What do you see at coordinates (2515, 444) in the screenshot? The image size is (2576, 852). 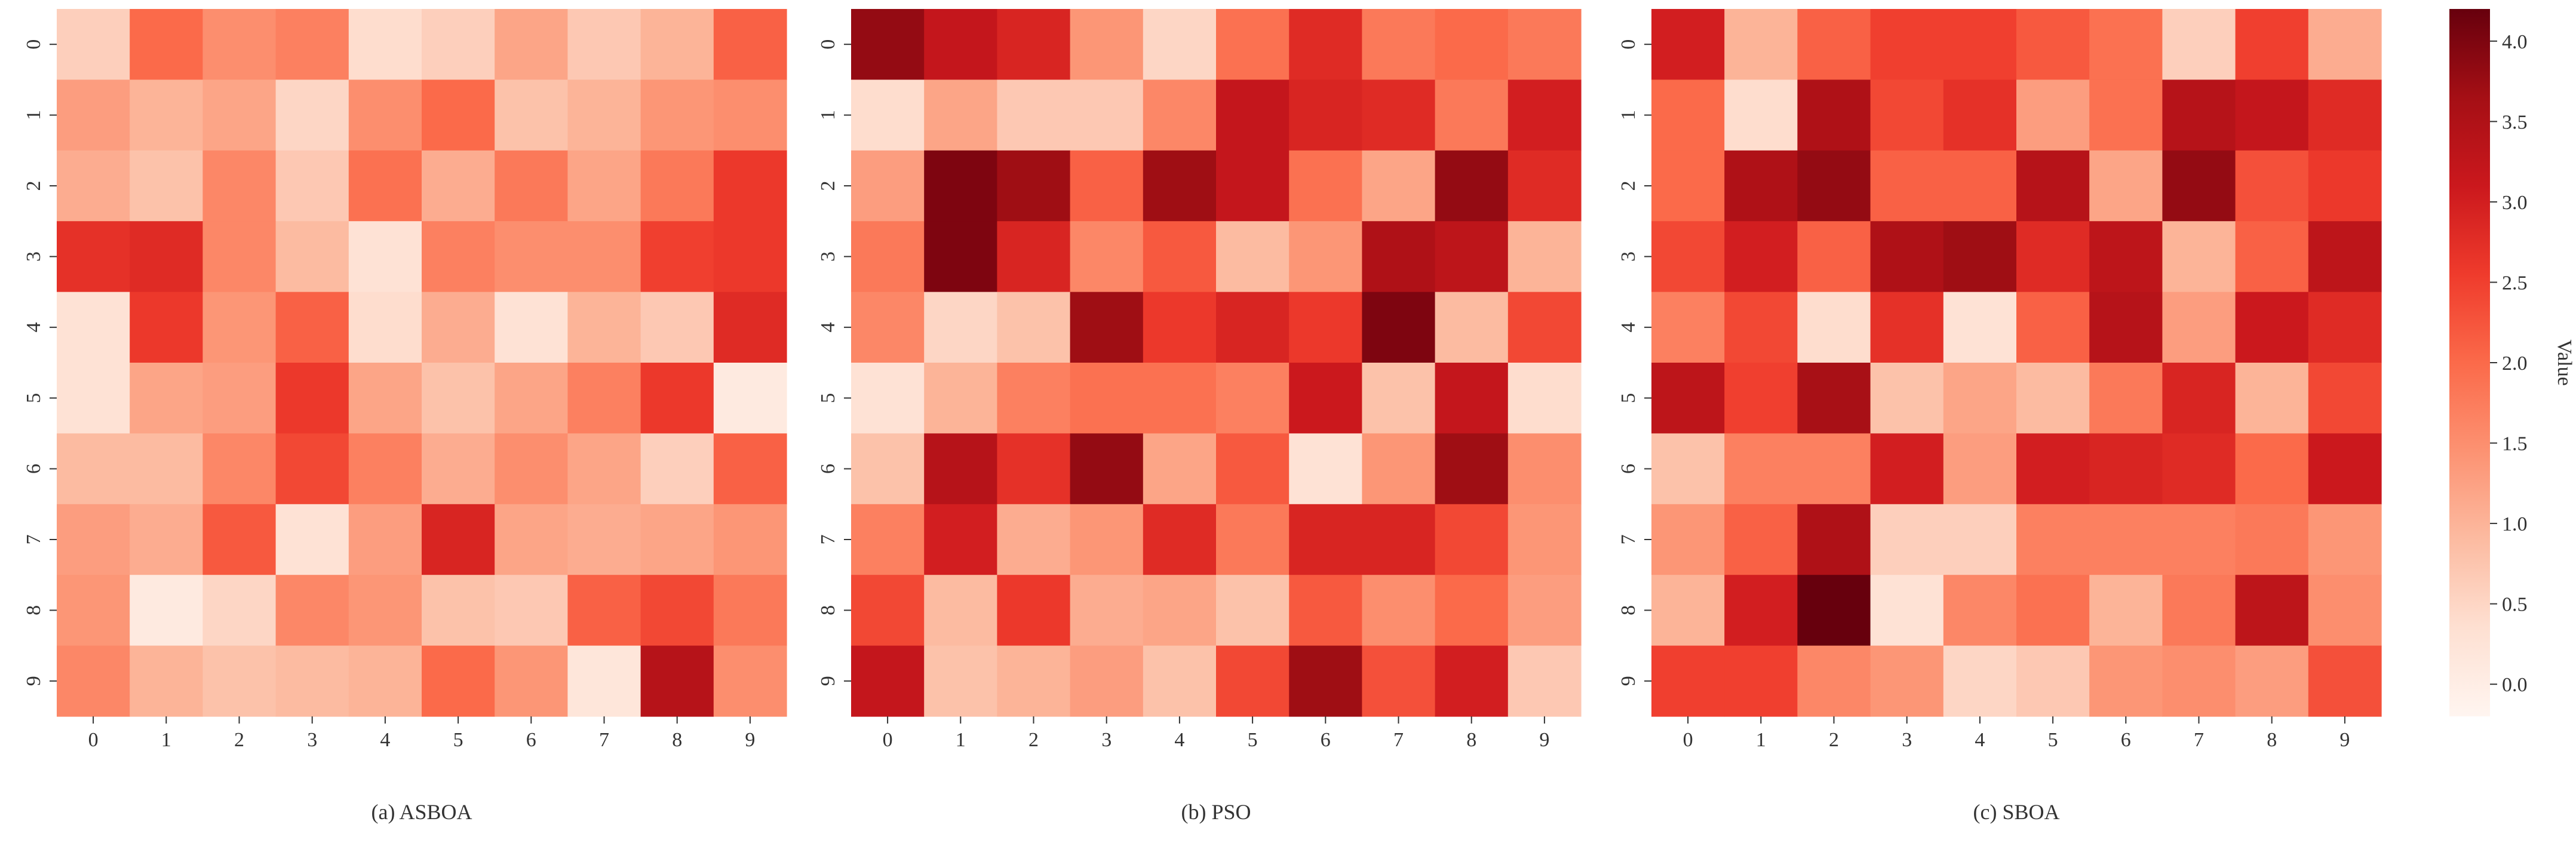 I see `colorbar-tick-label: 1.5` at bounding box center [2515, 444].